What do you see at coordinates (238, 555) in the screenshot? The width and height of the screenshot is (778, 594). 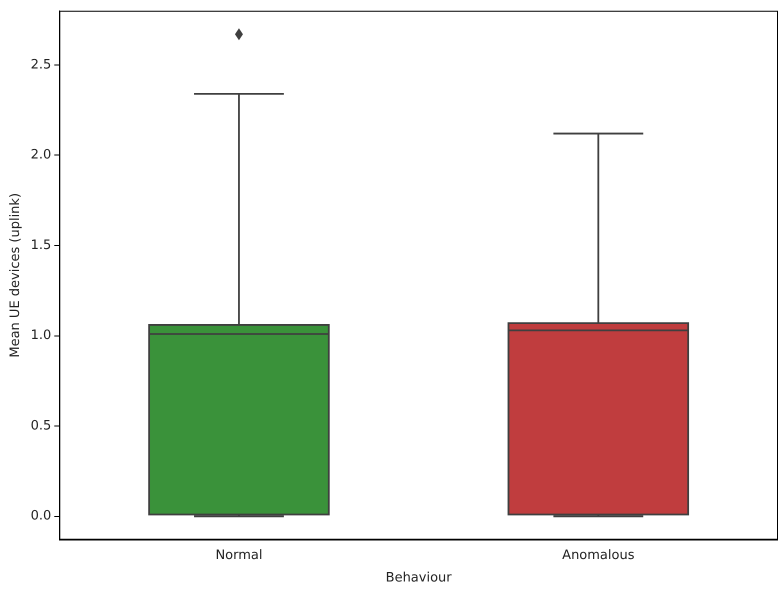 I see `x-tick-label: Normal` at bounding box center [238, 555].